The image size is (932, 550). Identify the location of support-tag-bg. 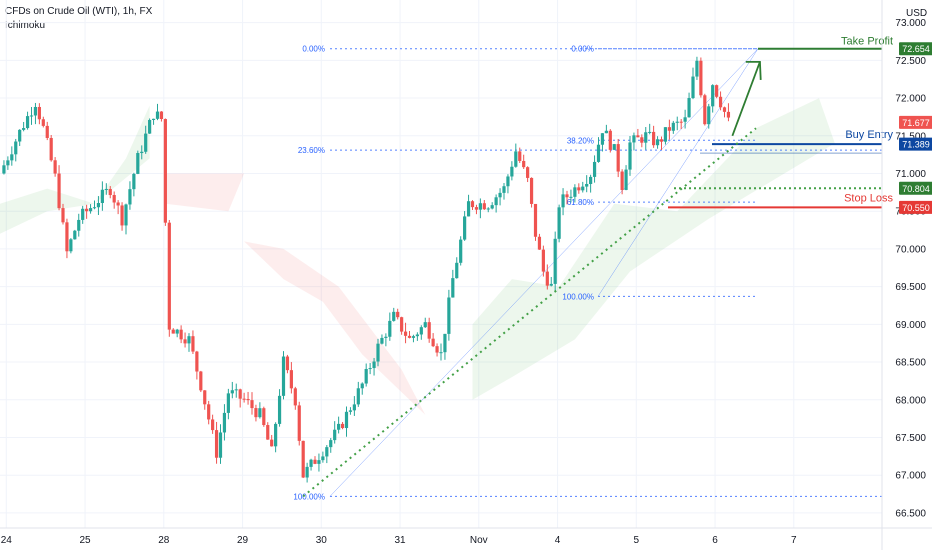
(915, 188).